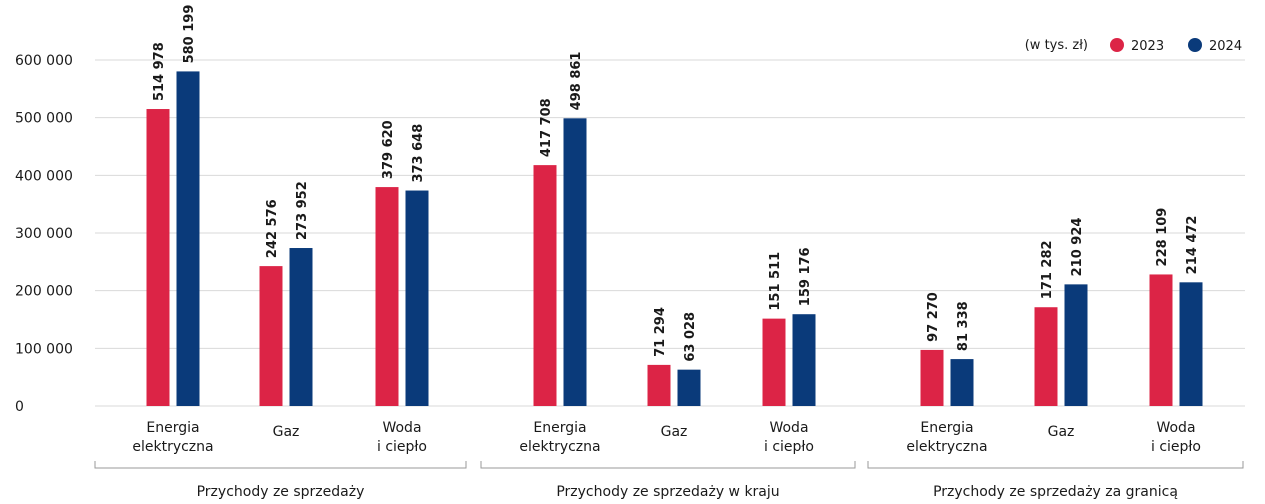  I want to click on group-label: Przychody ze sprzedaży za granicą, so click(1055, 492).